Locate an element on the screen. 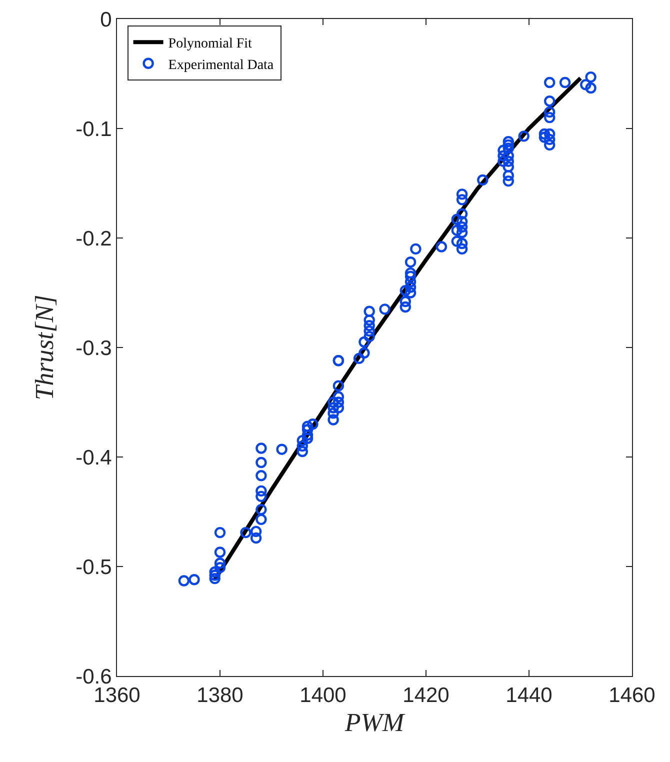  x-axis-title: PWM is located at coordinates (375, 722).